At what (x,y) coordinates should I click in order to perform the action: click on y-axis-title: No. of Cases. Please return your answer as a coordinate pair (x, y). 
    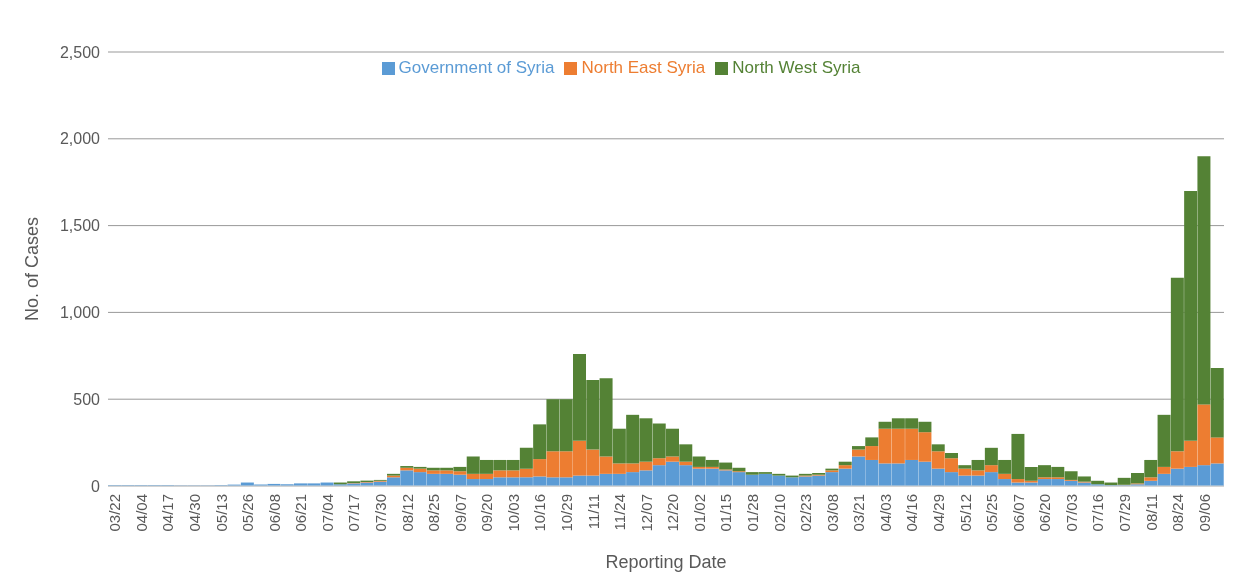
    Looking at the image, I should click on (32, 269).